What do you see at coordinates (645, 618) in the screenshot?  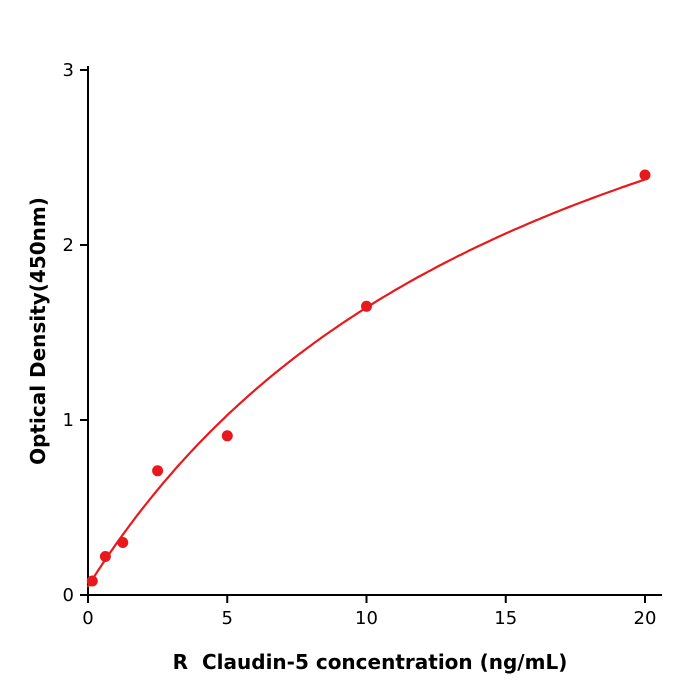 I see `x-tick-label: 20` at bounding box center [645, 618].